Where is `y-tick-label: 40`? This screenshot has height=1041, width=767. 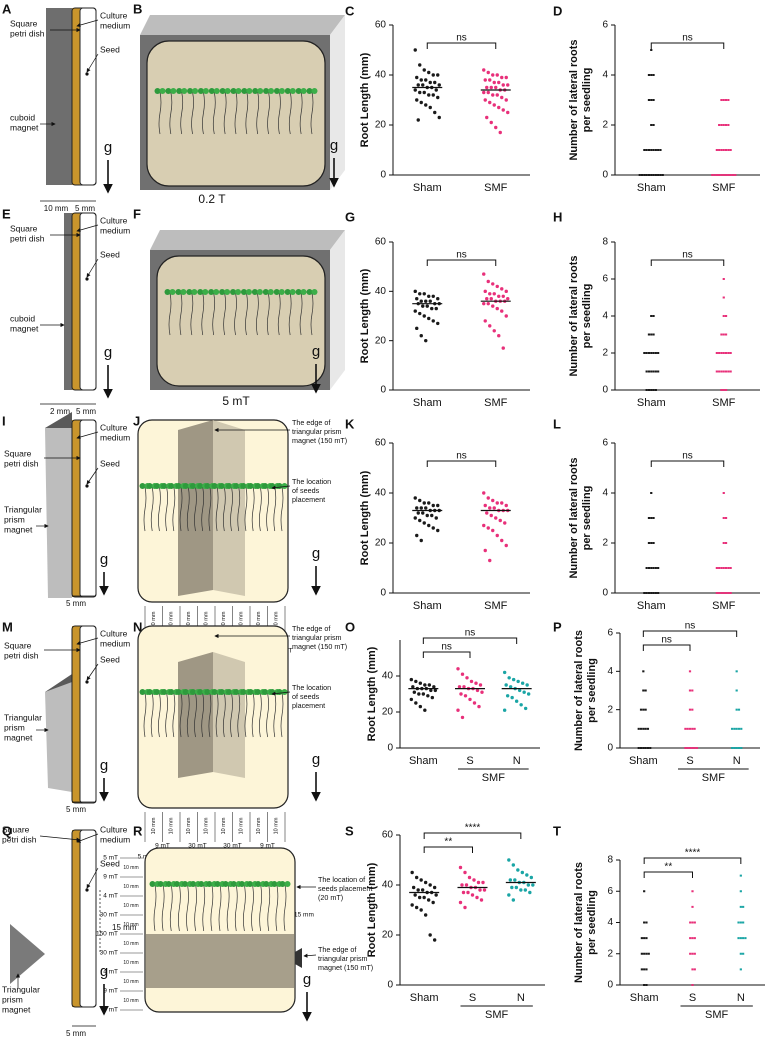
y-tick-label: 40 is located at coordinates (381, 291).